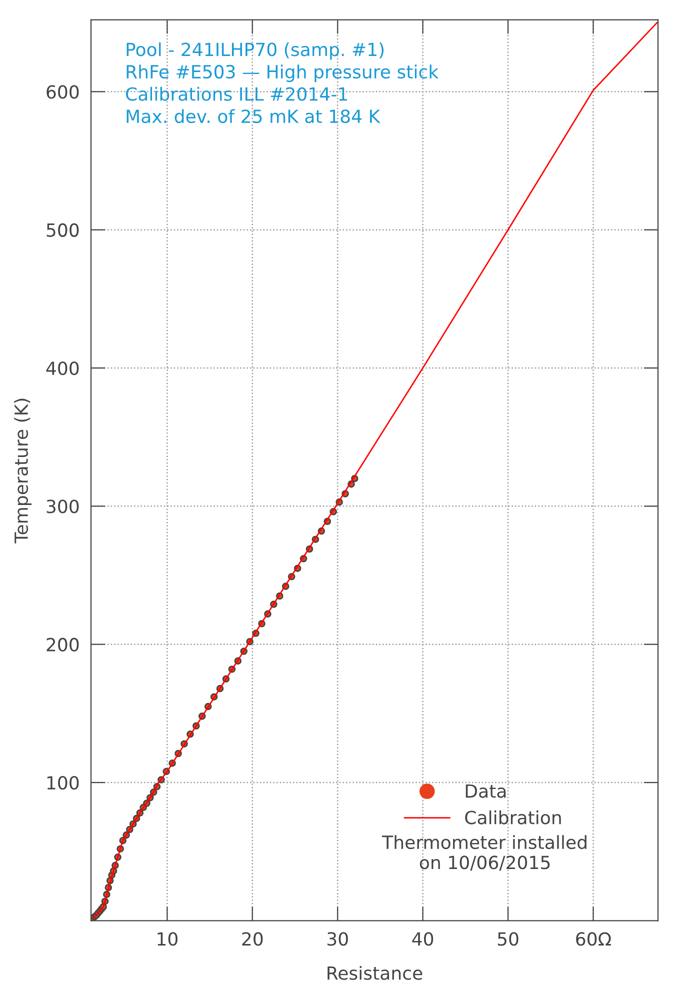 The image size is (700, 990). Describe the element at coordinates (375, 973) in the screenshot. I see `x-axis-title: Resistance` at that location.